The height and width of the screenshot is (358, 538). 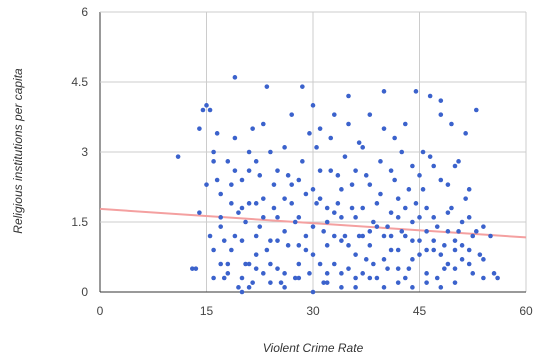 I want to click on y-tick-label: 6, so click(x=84, y=12).